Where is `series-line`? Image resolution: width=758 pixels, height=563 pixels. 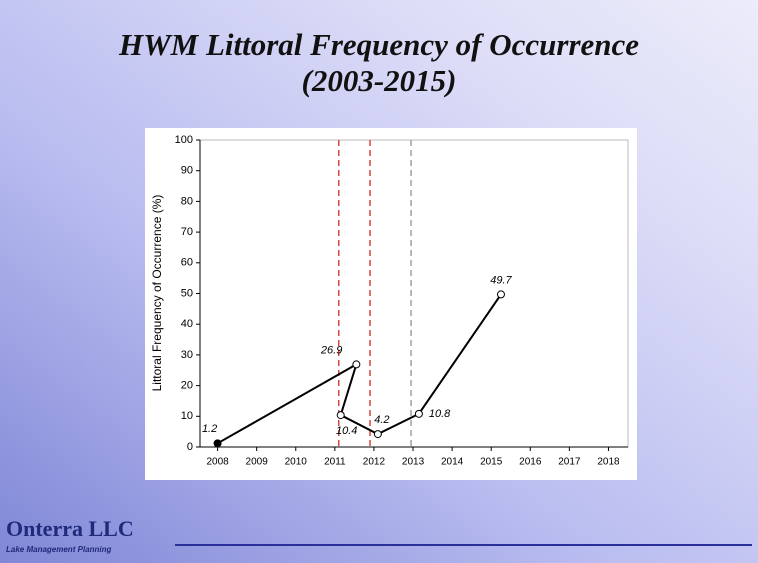 series-line is located at coordinates (359, 369).